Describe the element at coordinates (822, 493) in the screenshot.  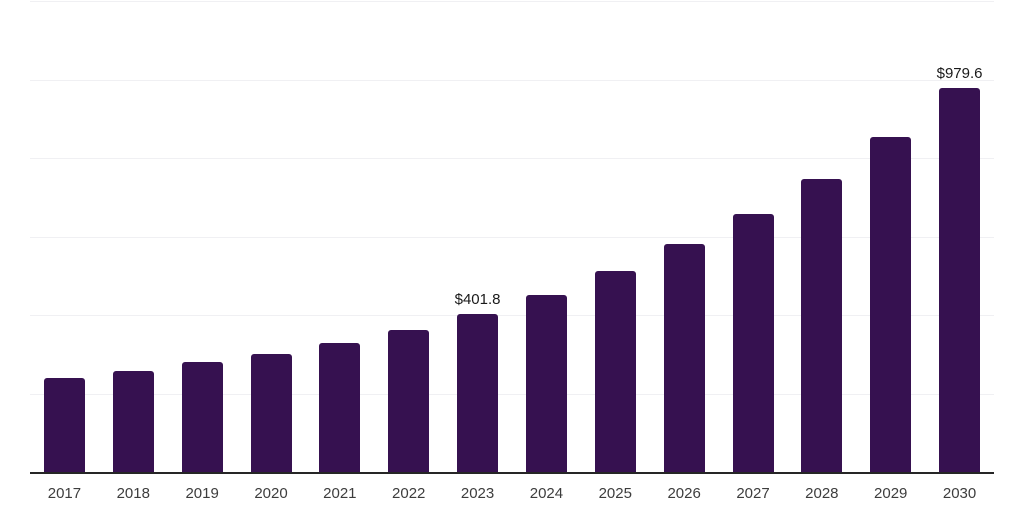
I see `x-tick-label-2028: 2028` at that location.